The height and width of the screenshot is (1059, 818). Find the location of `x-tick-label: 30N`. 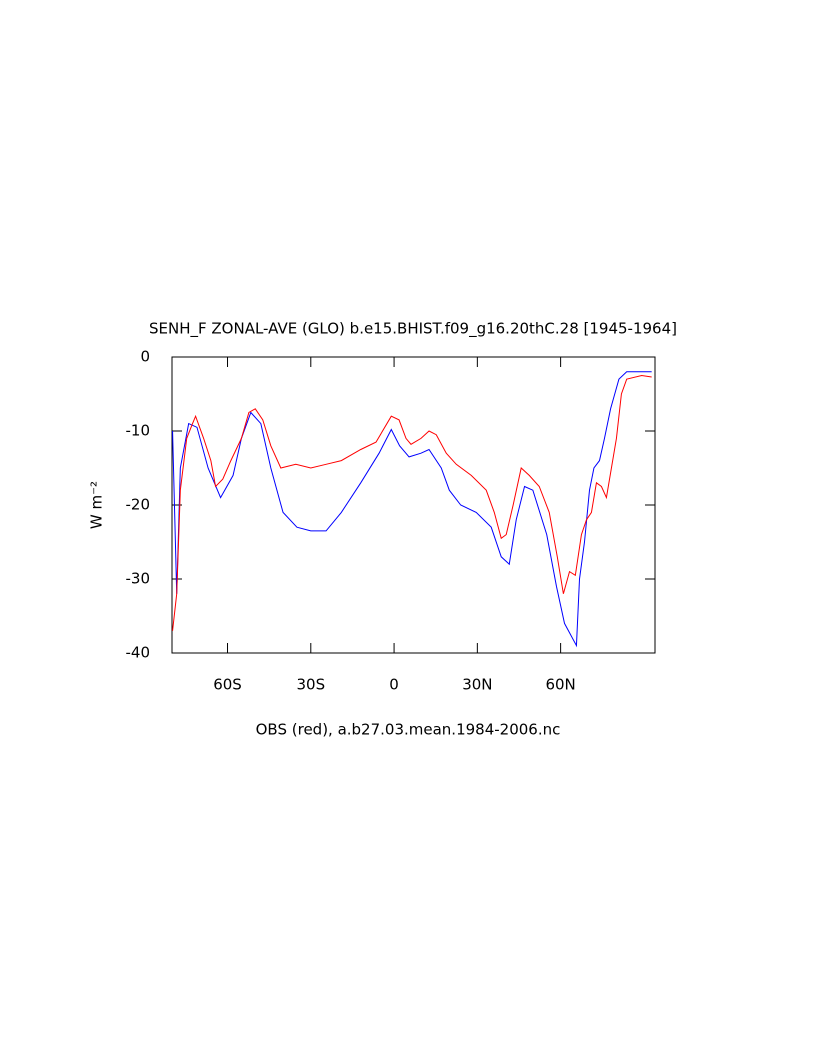

x-tick-label: 30N is located at coordinates (477, 685).